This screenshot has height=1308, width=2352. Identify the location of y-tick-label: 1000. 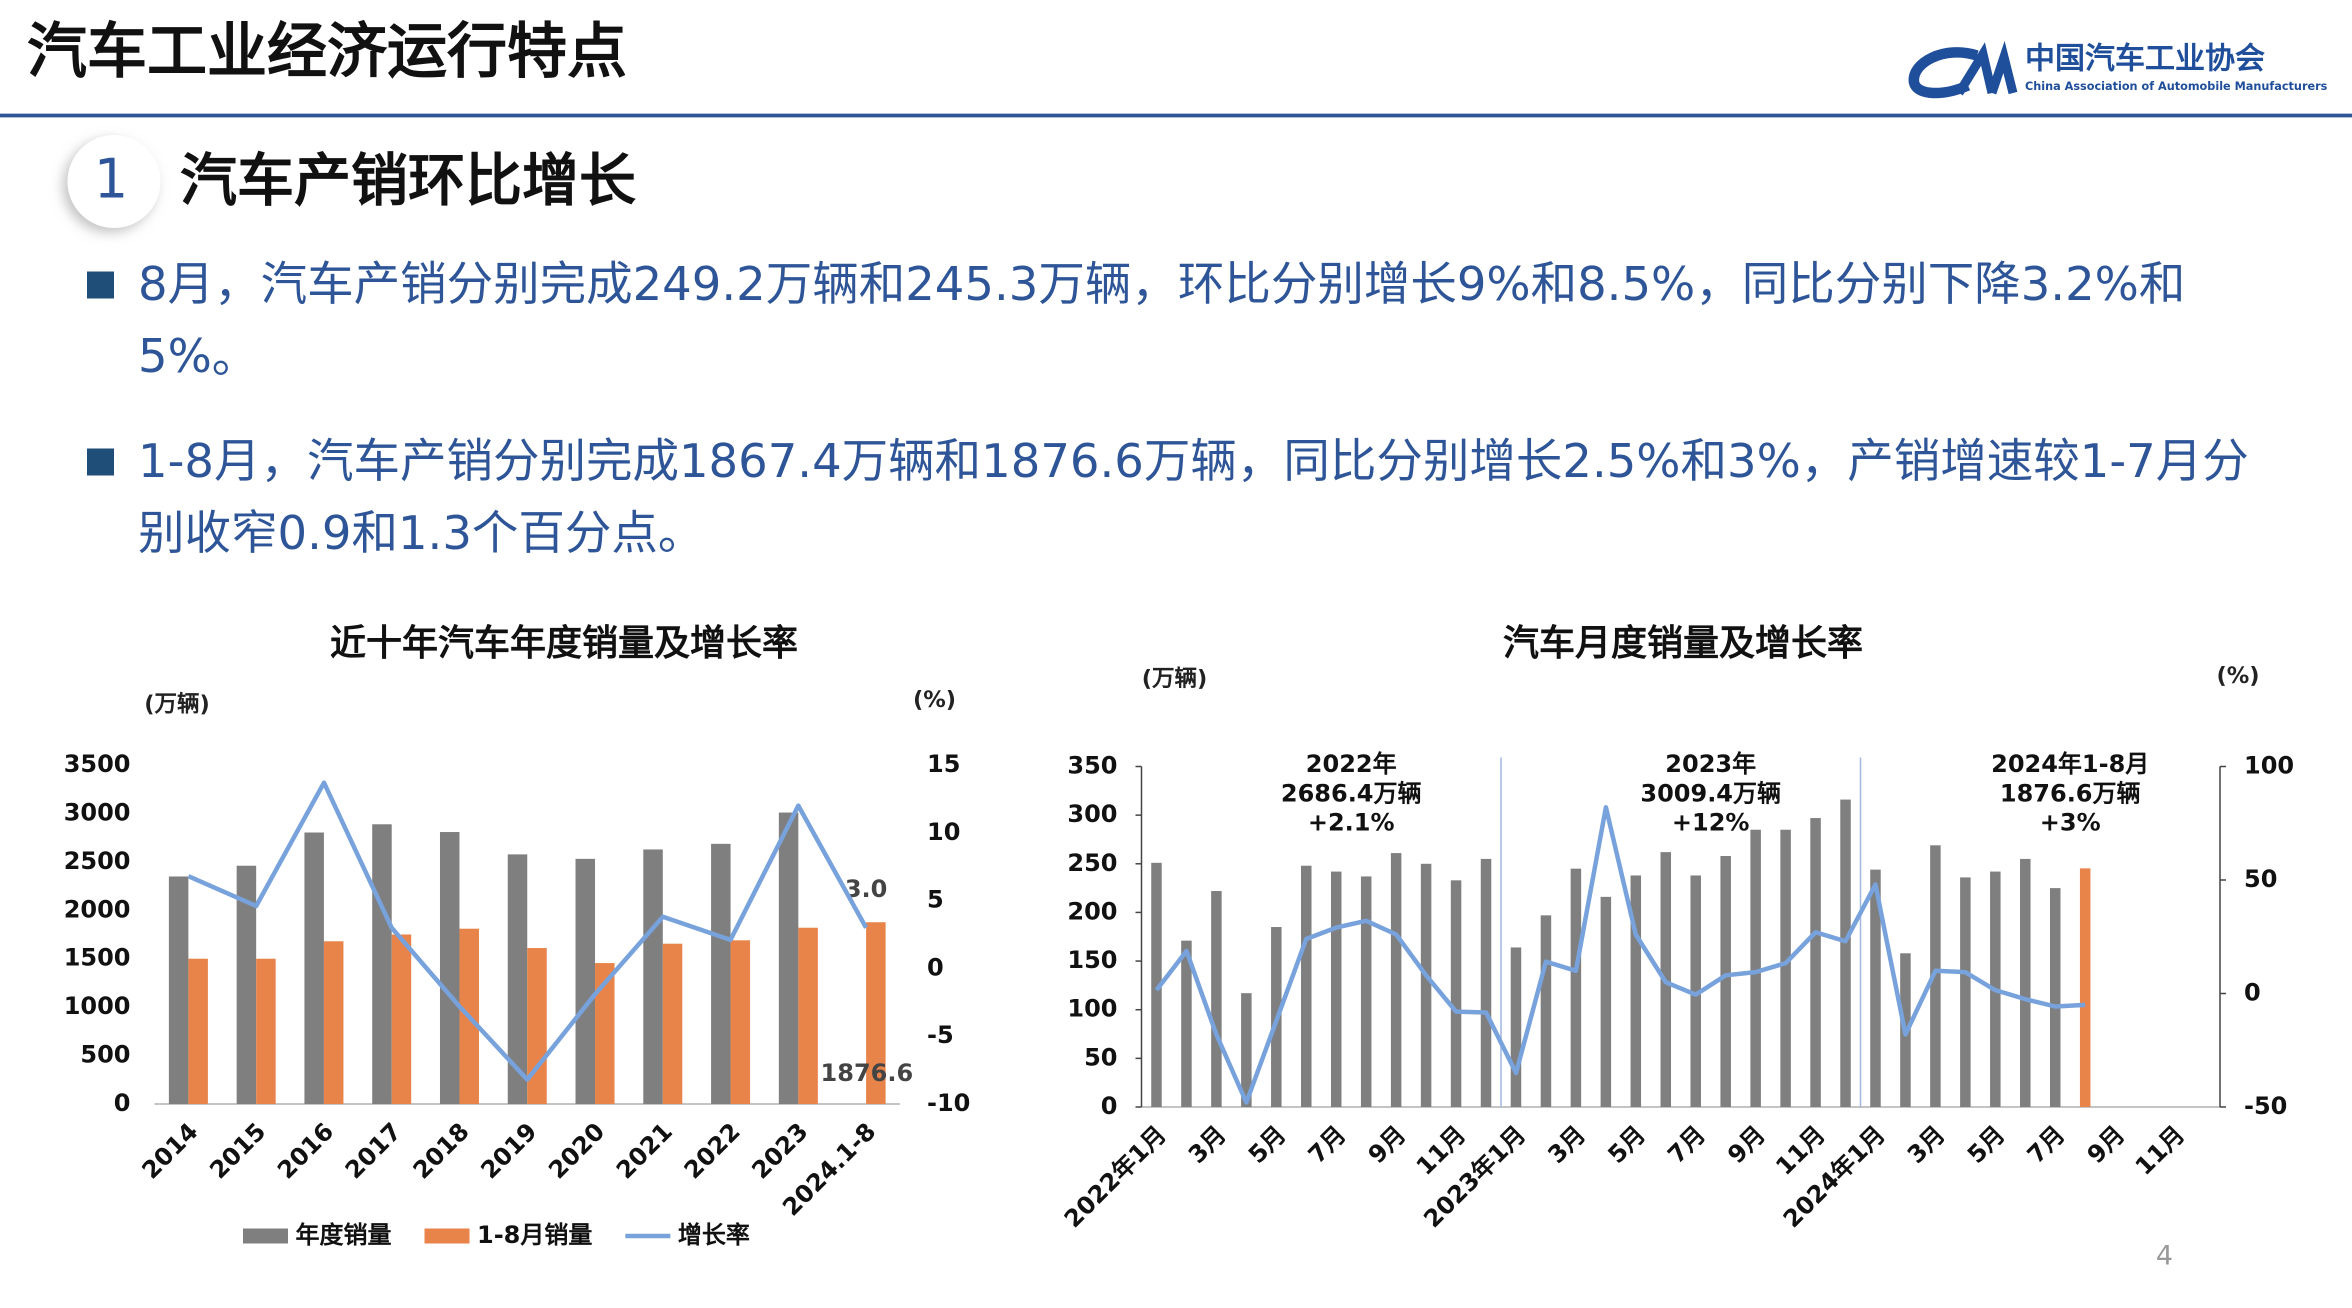
(97, 1006).